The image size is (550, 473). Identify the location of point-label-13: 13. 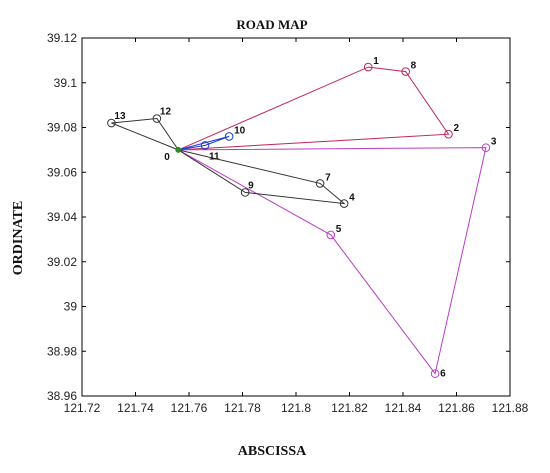
(120, 116).